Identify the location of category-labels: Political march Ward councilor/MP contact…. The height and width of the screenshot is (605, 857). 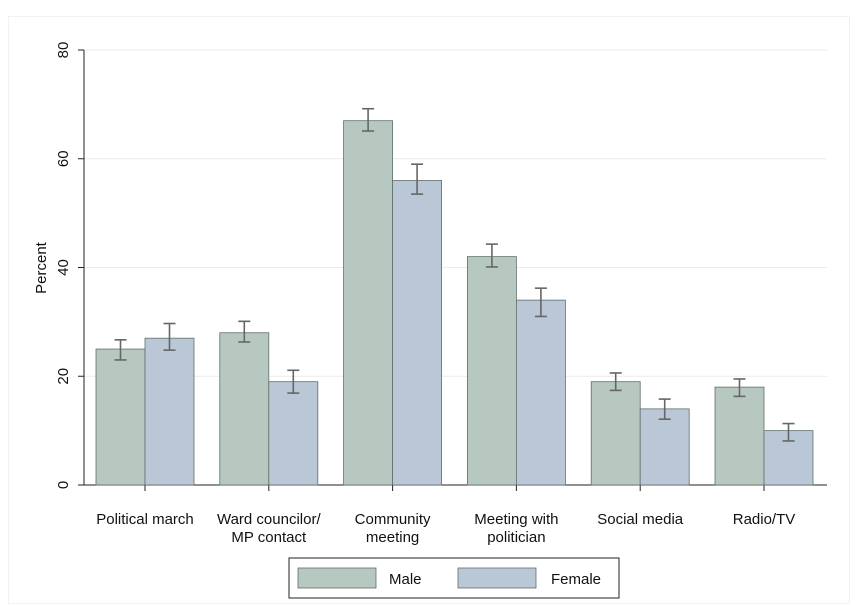
(445, 528).